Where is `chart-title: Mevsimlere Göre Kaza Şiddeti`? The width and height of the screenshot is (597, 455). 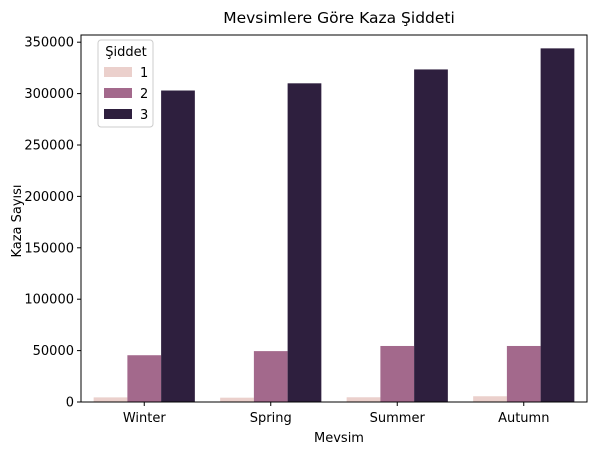
chart-title: Mevsimlere Göre Kaza Şiddeti is located at coordinates (339, 18).